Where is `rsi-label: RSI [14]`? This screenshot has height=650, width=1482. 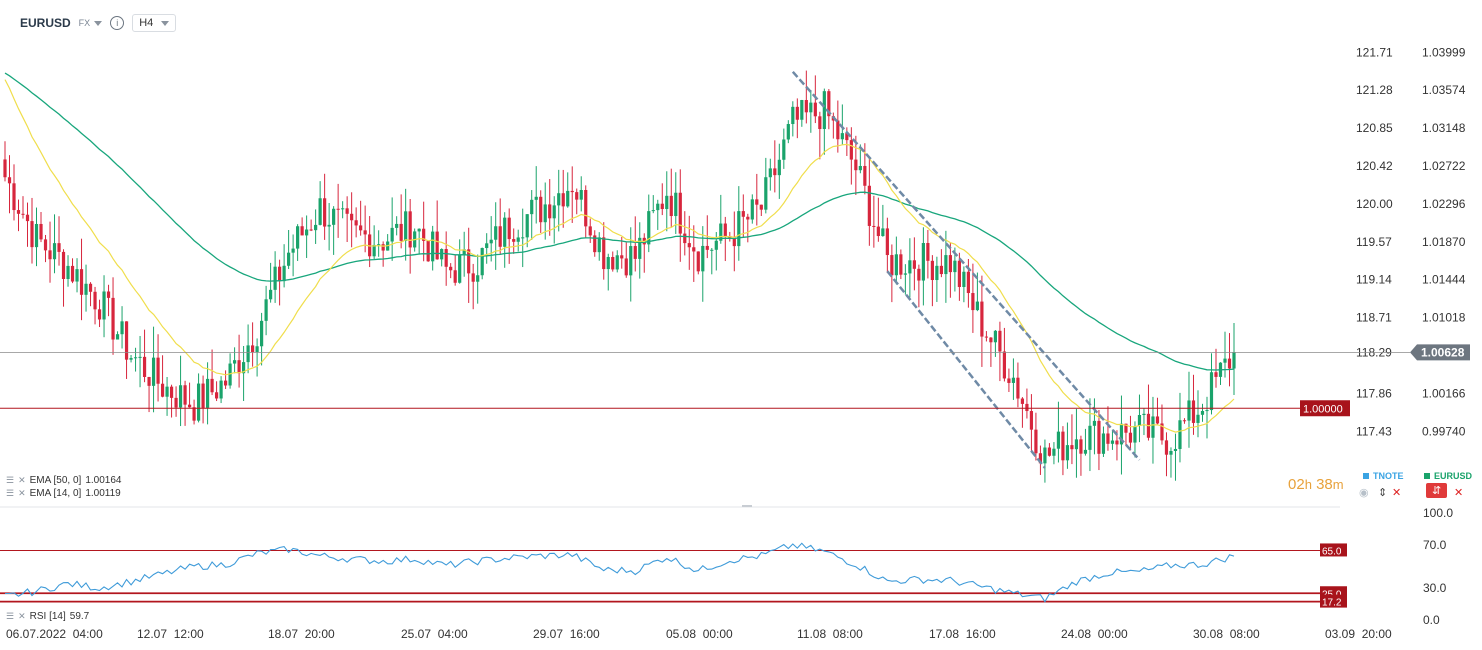 rsi-label: RSI [14] is located at coordinates (47, 616).